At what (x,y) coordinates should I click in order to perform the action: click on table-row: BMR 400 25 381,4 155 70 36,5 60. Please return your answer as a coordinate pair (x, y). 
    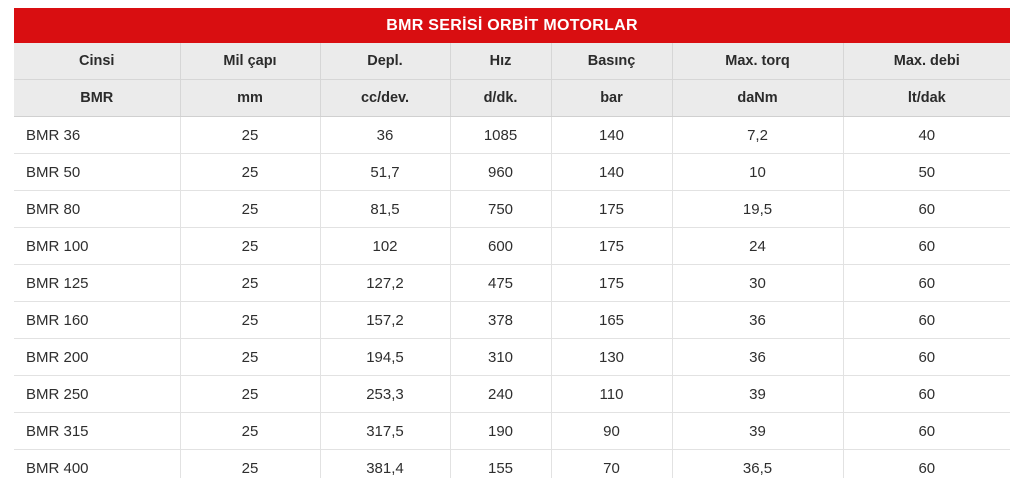
    Looking at the image, I should click on (512, 463).